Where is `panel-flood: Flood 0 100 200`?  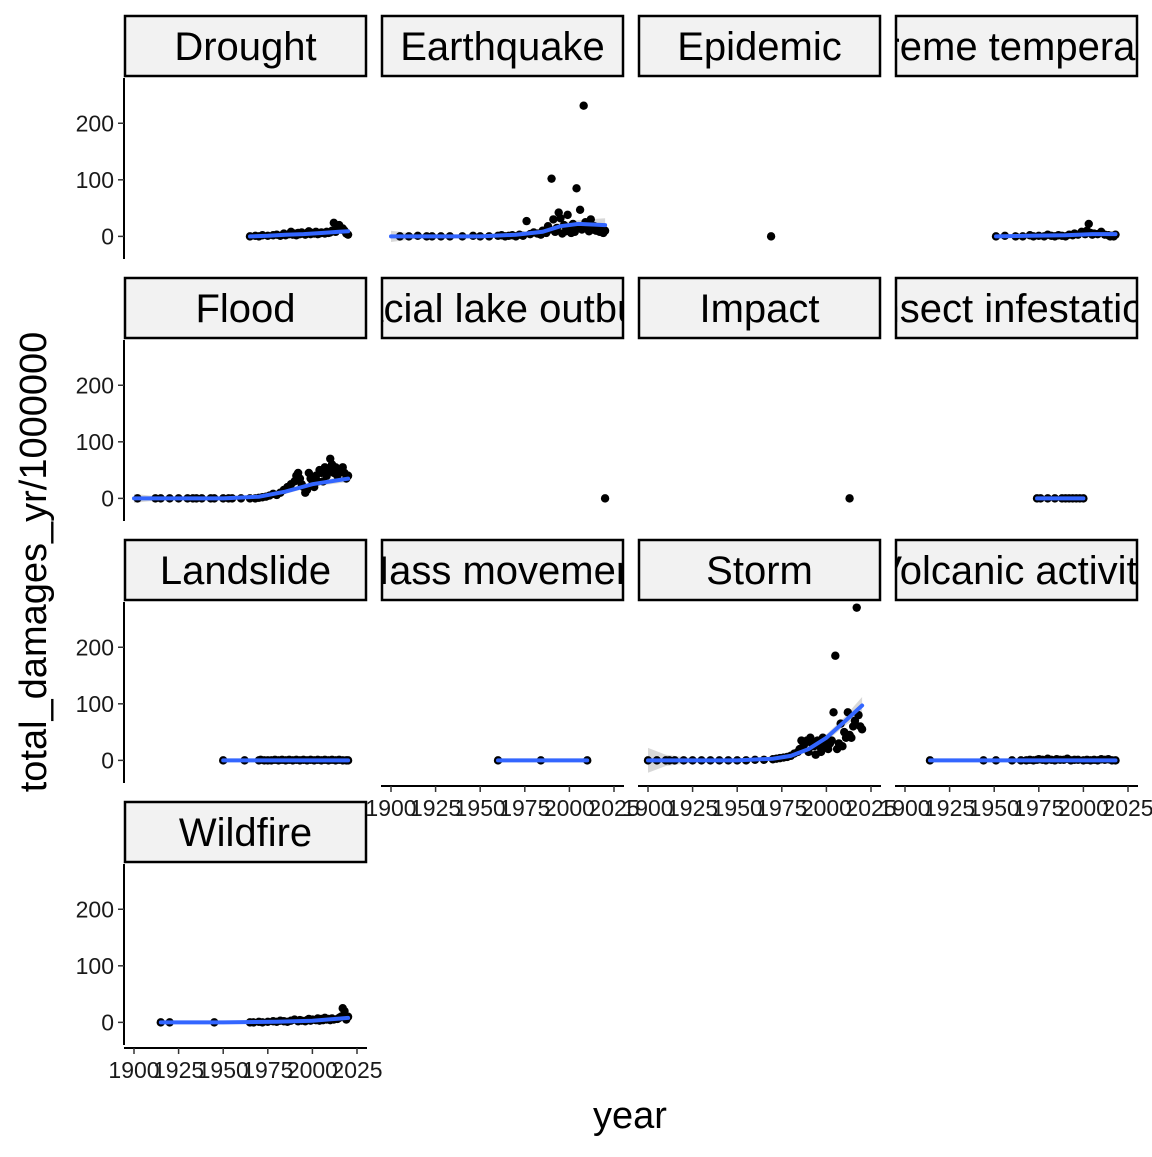 panel-flood: Flood 0 100 200 is located at coordinates (222, 398).